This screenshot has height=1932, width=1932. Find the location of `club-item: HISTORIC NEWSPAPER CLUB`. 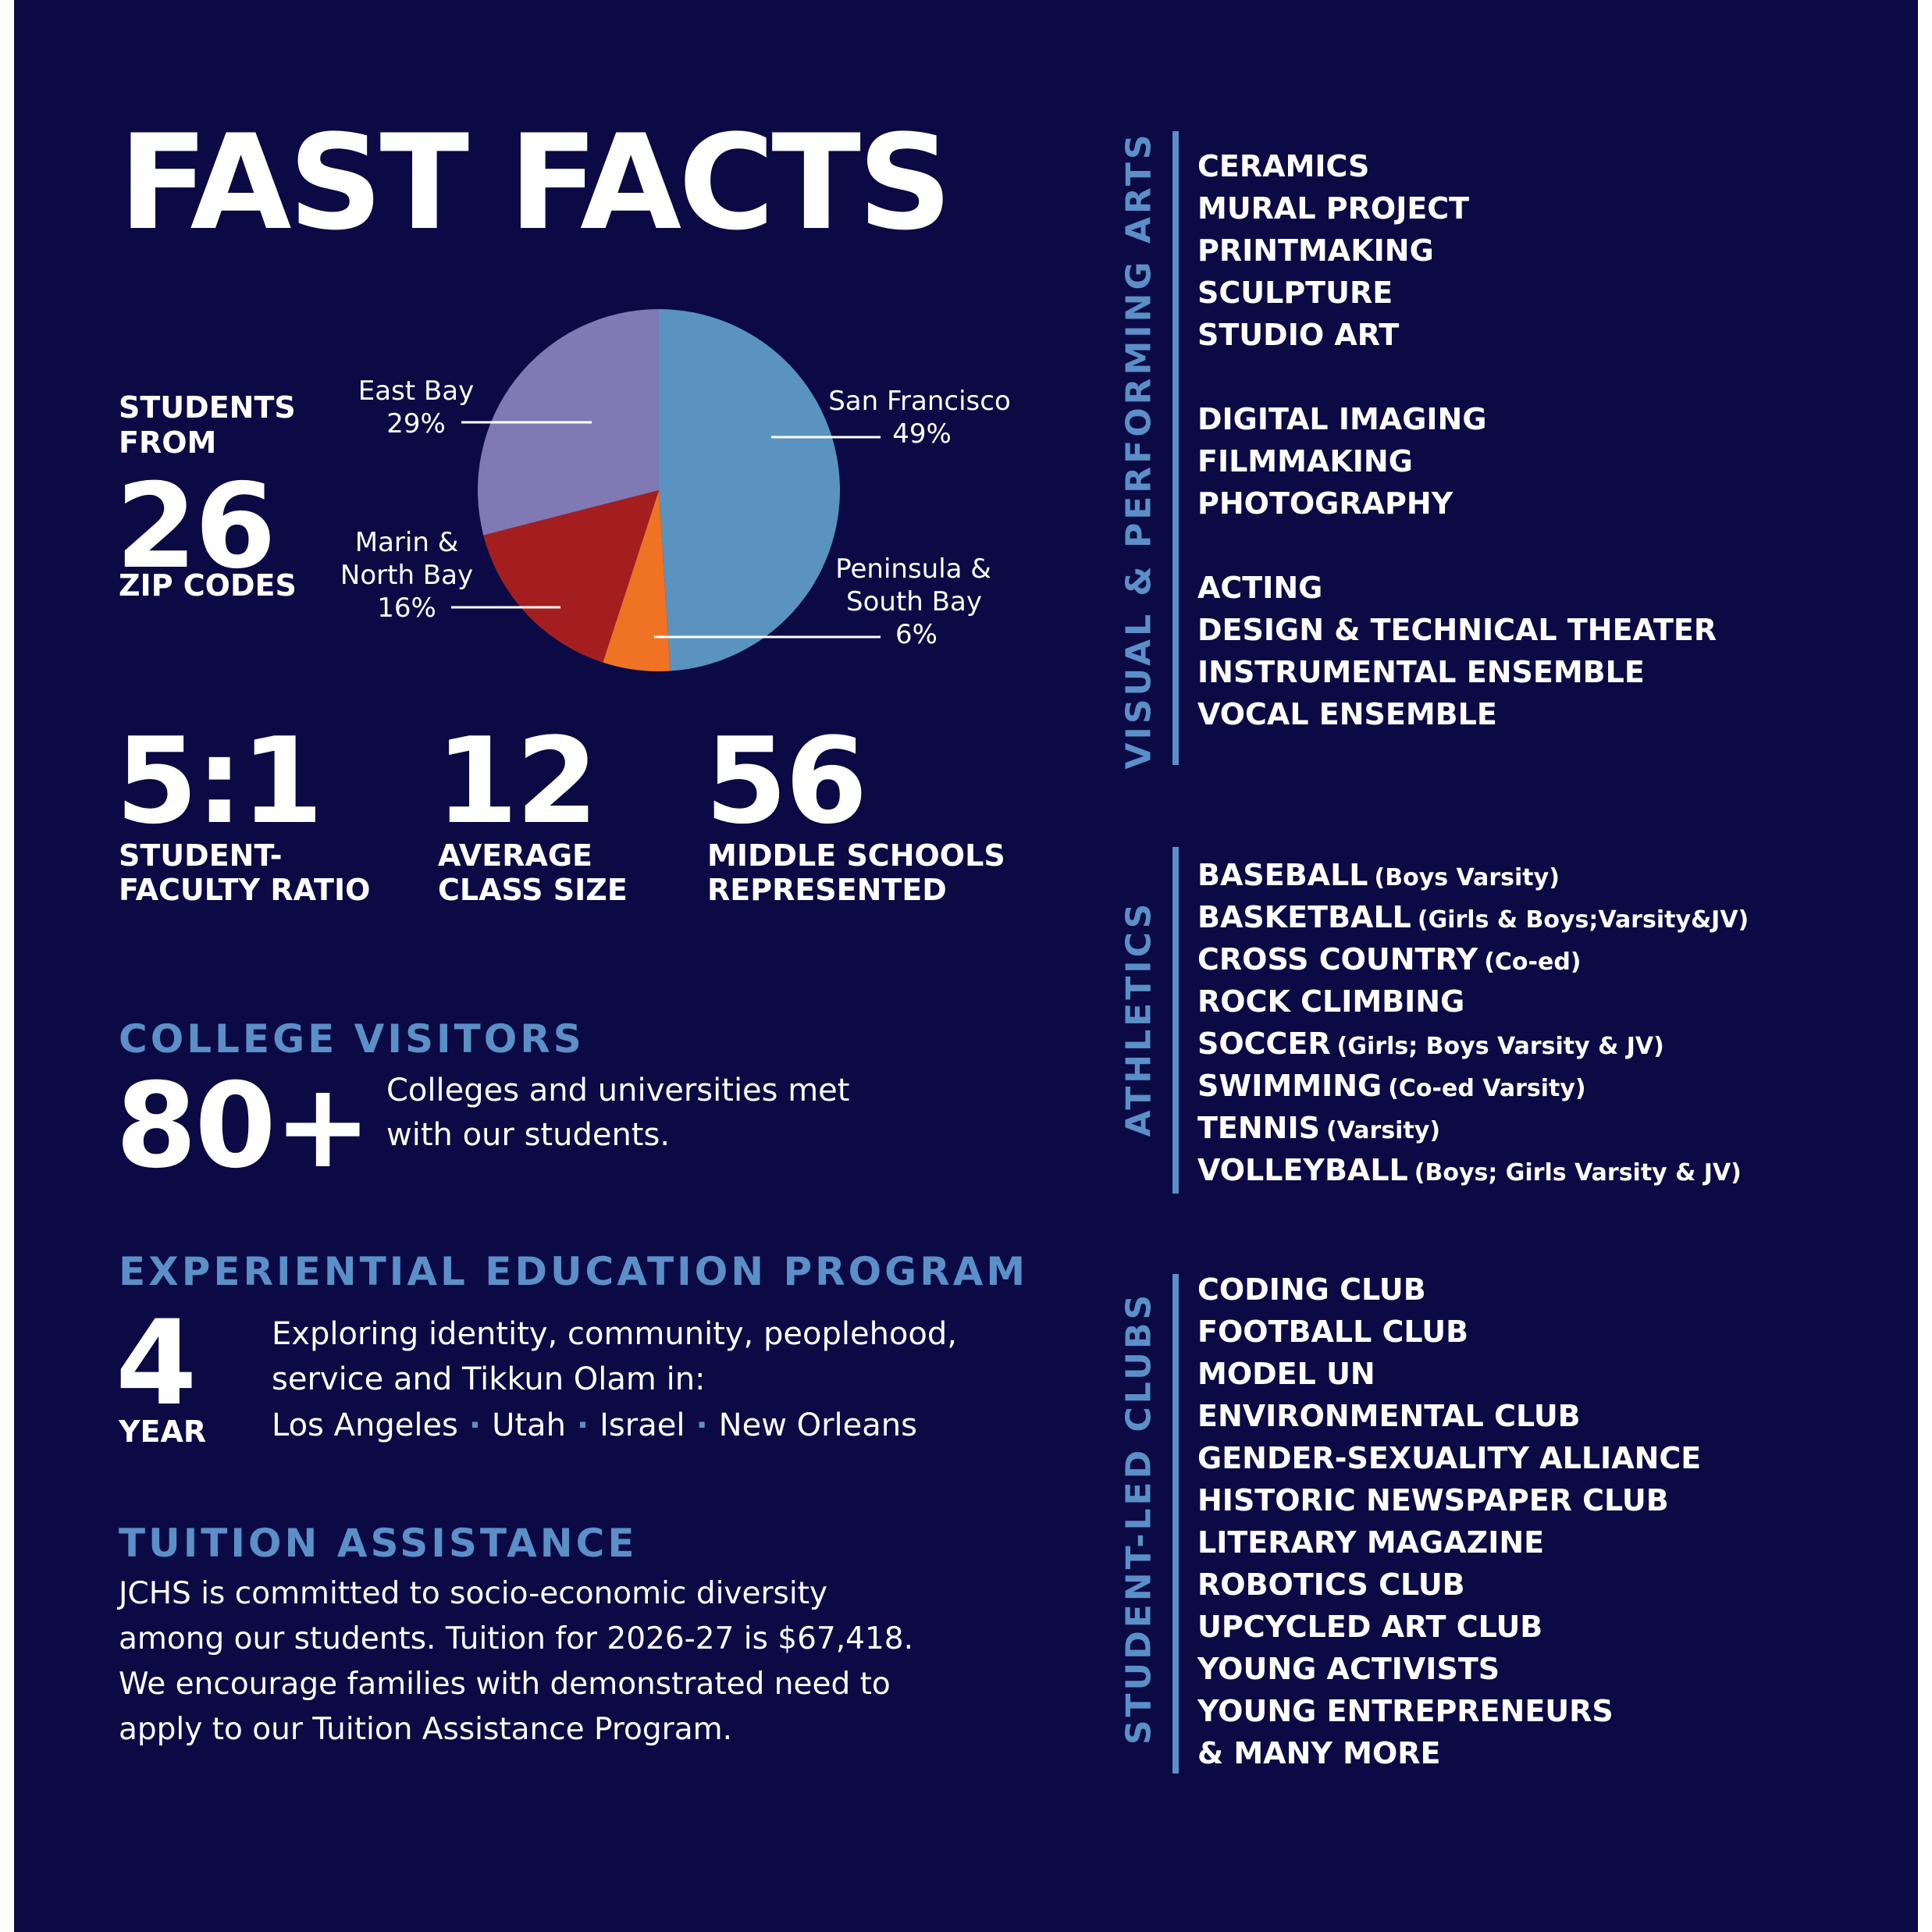

club-item: HISTORIC NEWSPAPER CLUB is located at coordinates (1433, 1500).